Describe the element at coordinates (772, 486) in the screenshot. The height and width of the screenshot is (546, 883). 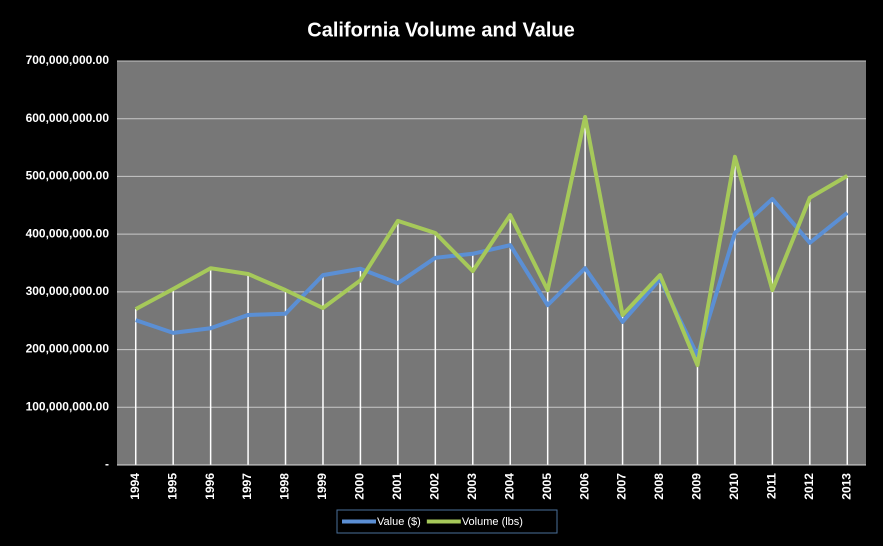
I see `x-tick-label: 2011` at that location.